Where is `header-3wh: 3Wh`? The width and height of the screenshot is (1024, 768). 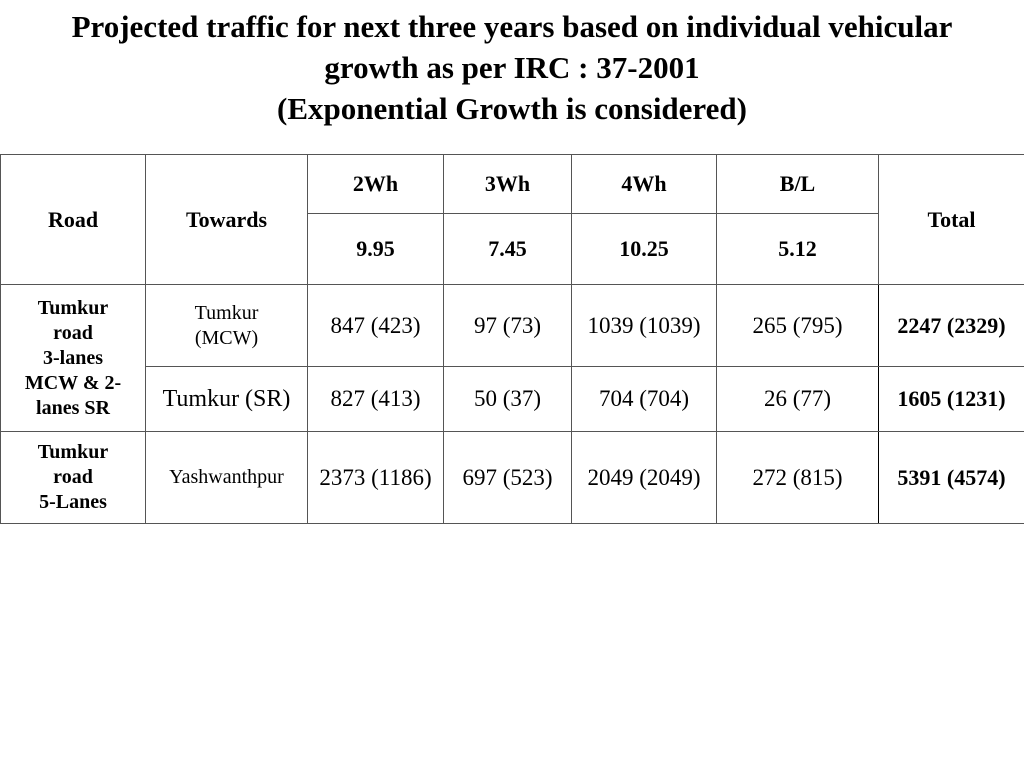
header-3wh: 3Wh is located at coordinates (507, 184).